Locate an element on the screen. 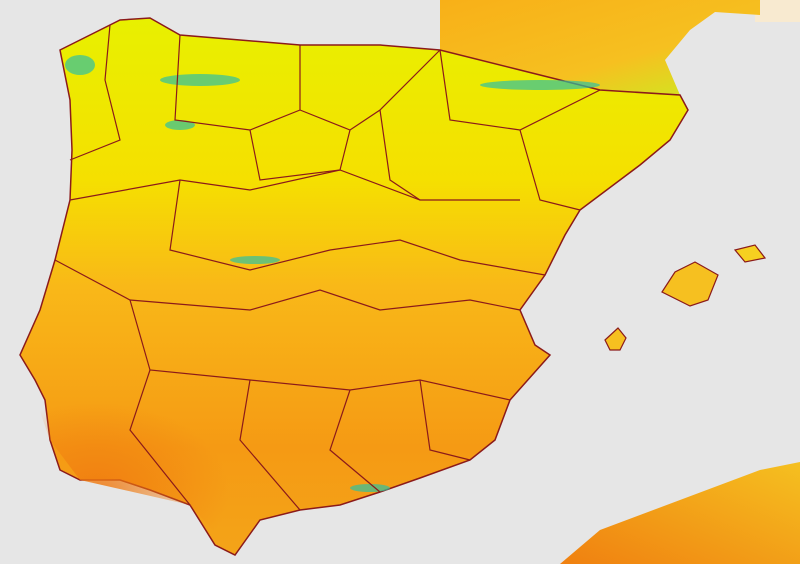 The image size is (800, 564). north-africa is located at coordinates (680, 513).